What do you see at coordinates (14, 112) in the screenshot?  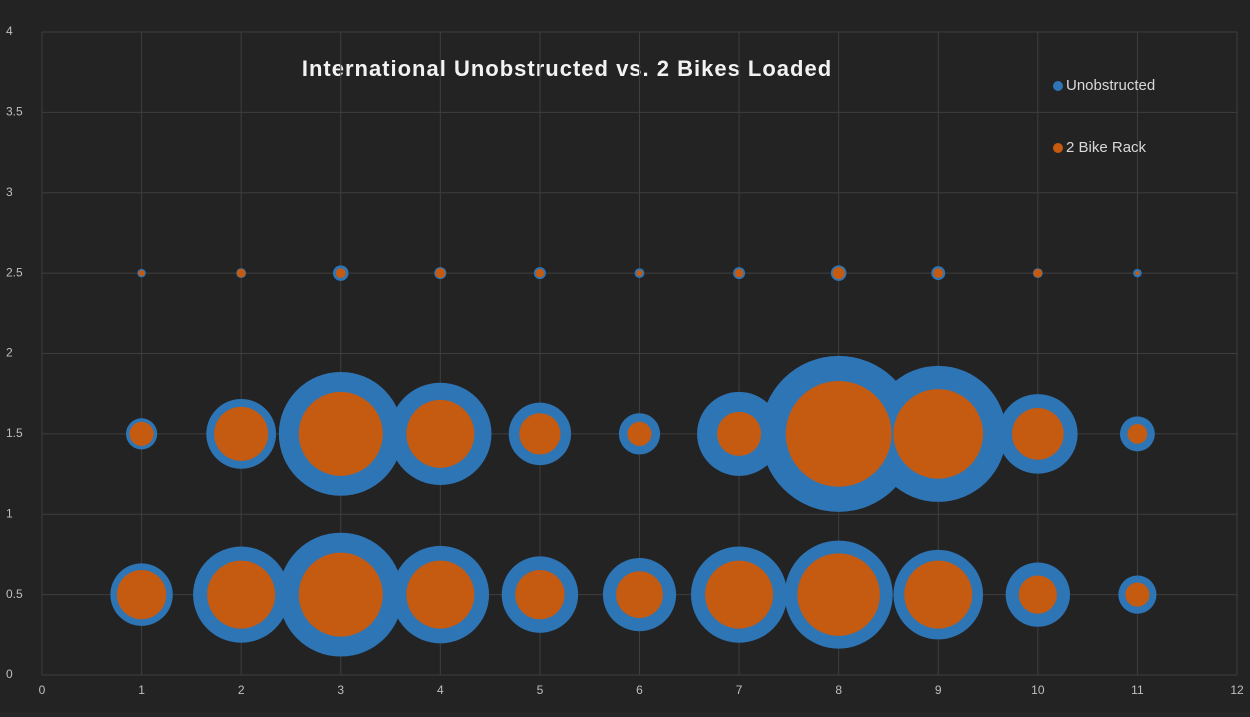 I see `y-tick-label: 3.5` at bounding box center [14, 112].